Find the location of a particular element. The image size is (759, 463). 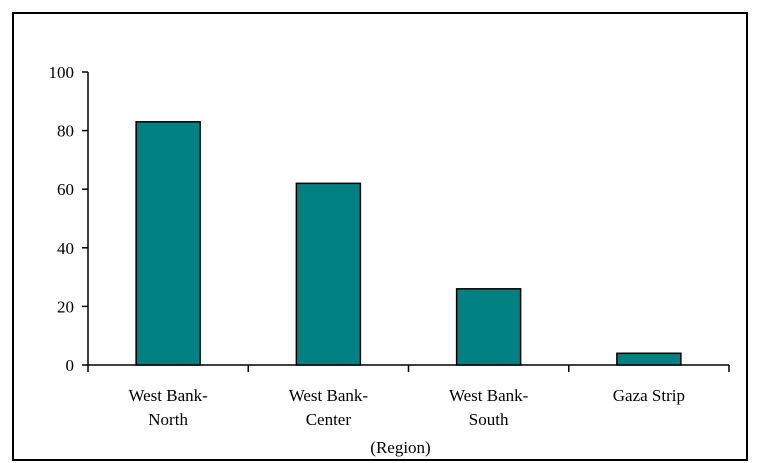

y-tick-label: 100 is located at coordinates (62, 72).